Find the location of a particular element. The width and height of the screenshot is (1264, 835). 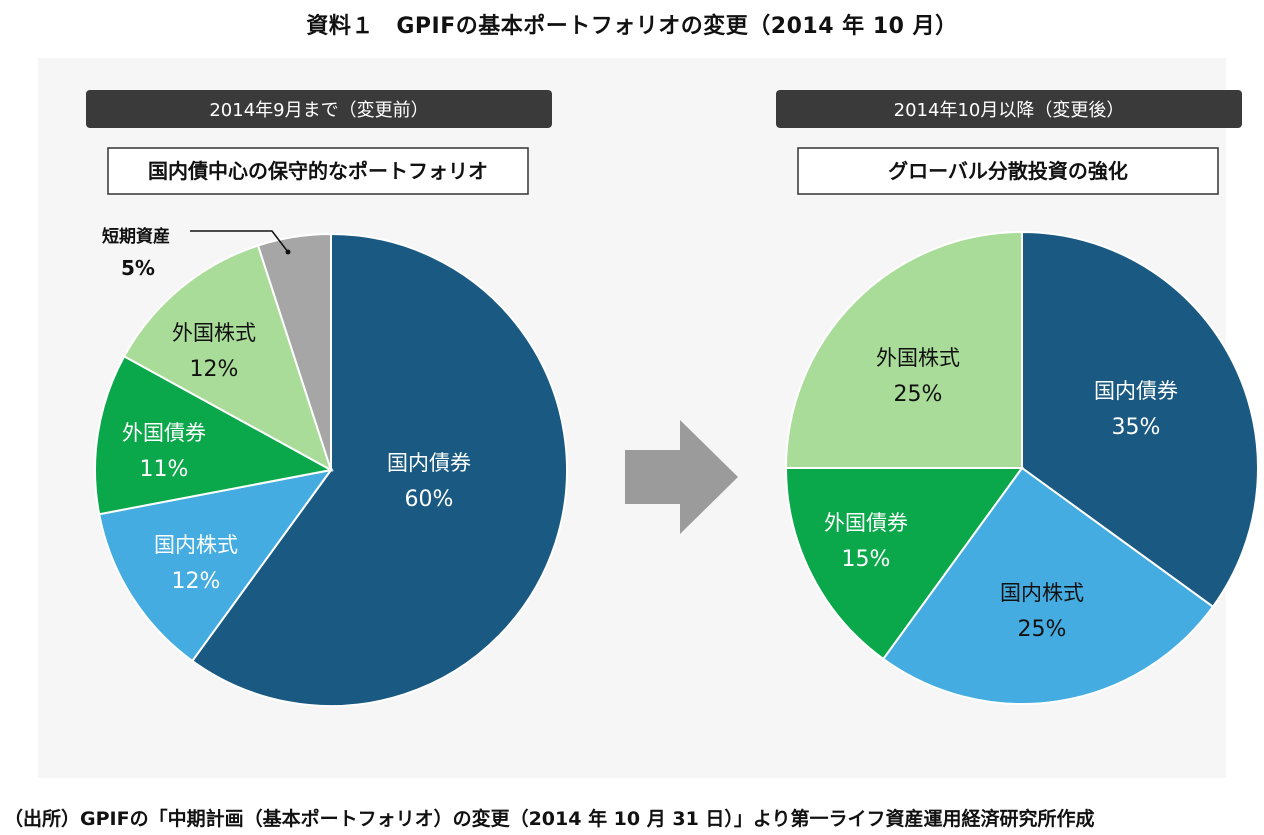

pie-before-label-5: 短期資産 is located at coordinates (136, 236).